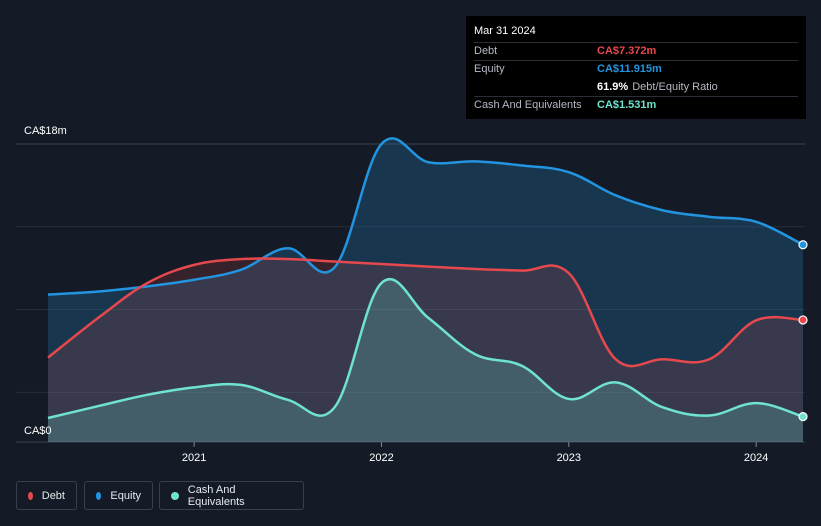 The image size is (821, 526). I want to click on tooltip-debt-value: CA$7.372m, so click(627, 51).